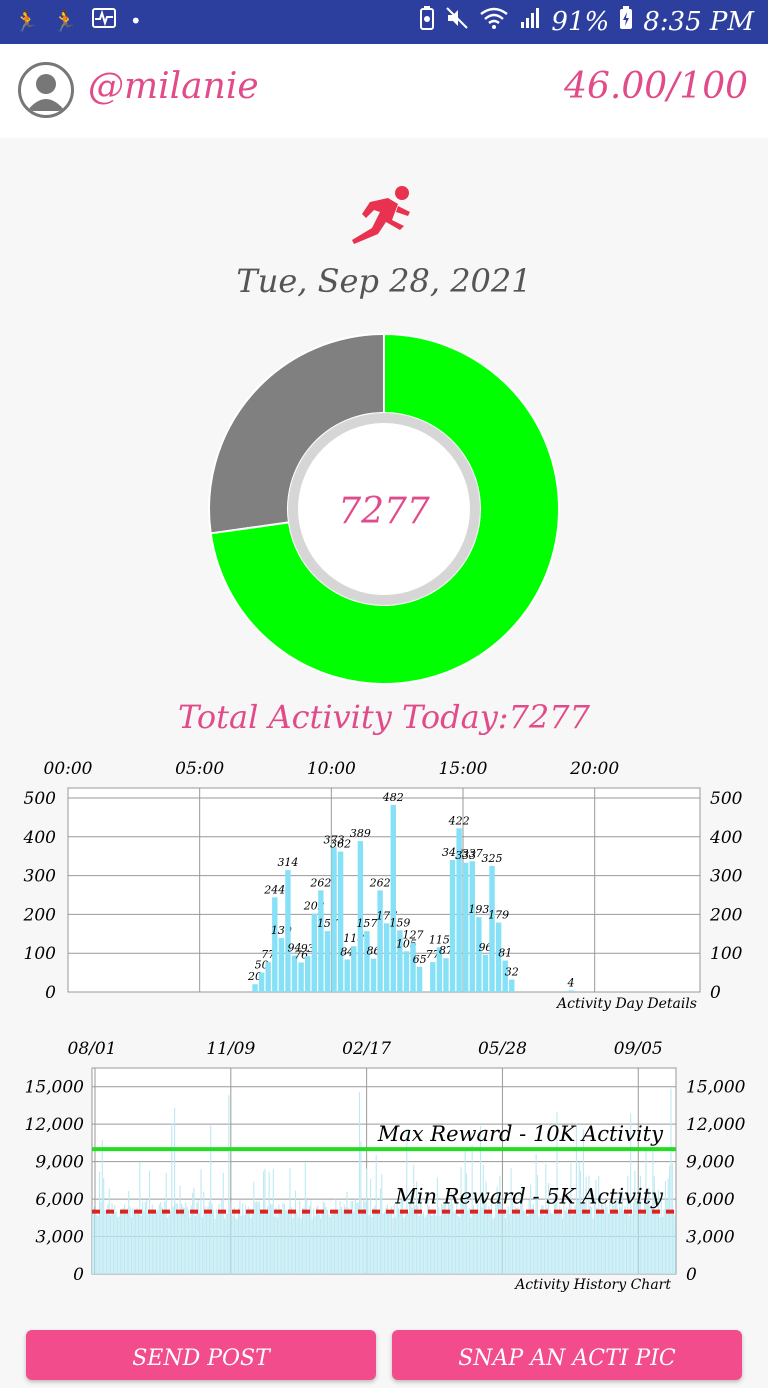 The height and width of the screenshot is (1388, 768). What do you see at coordinates (92, 1049) in the screenshot?
I see `chart2-x-tick-label: 08/01` at bounding box center [92, 1049].